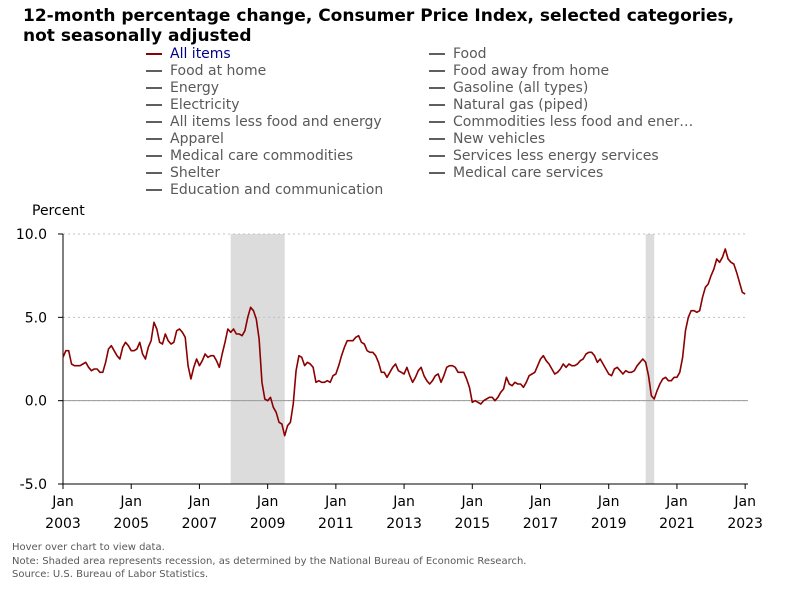 This screenshot has width=800, height=592. I want to click on source-note: Source: U.S. Bureau of Labor Statistics., so click(110, 574).